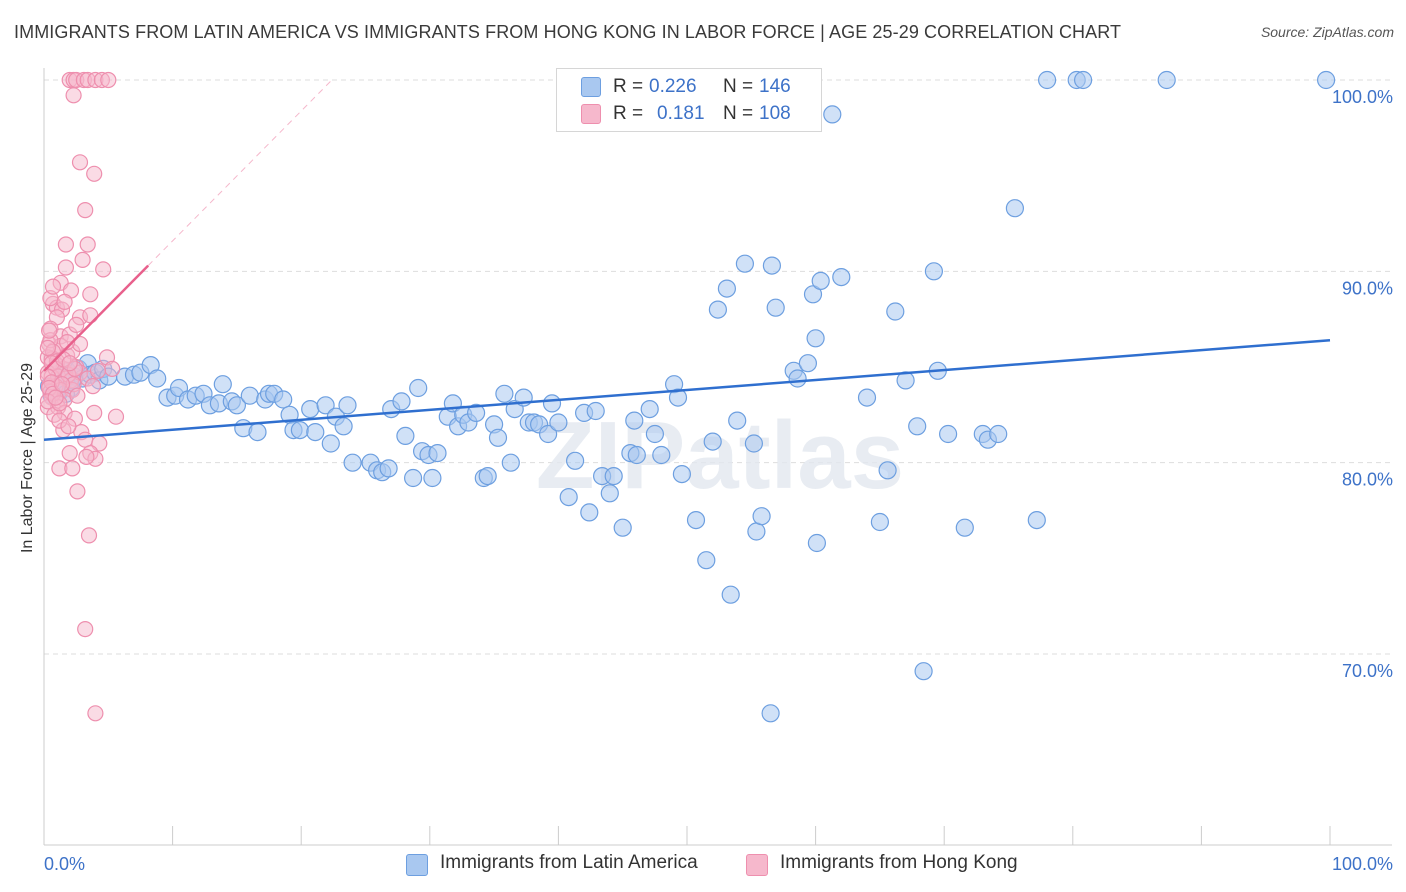  I want to click on n-label: N =, so click(738, 113).